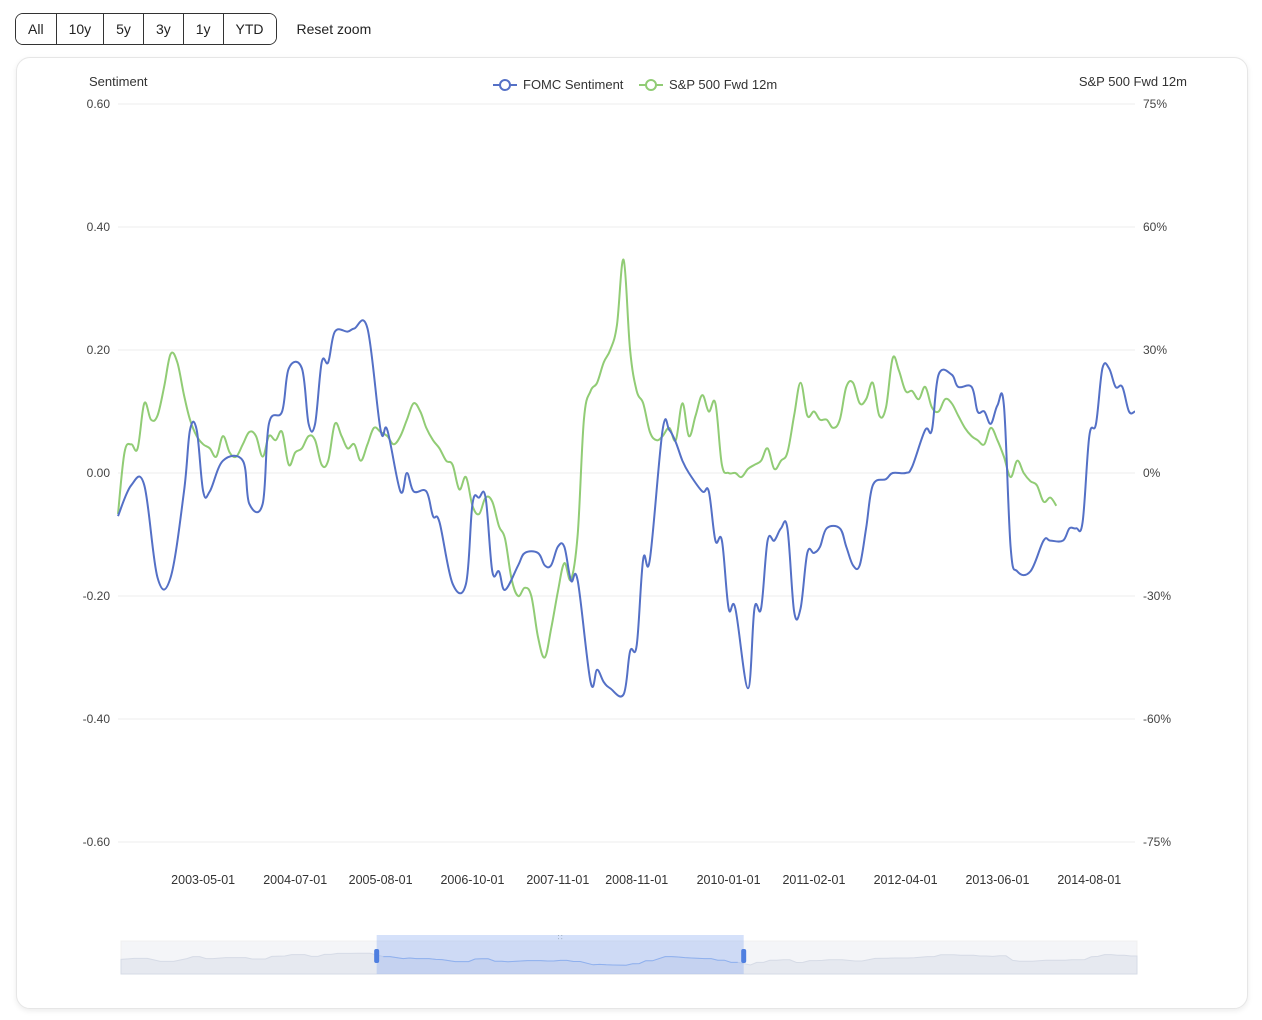 This screenshot has width=1262, height=1020. I want to click on range-1y-button: 1y, so click(203, 29).